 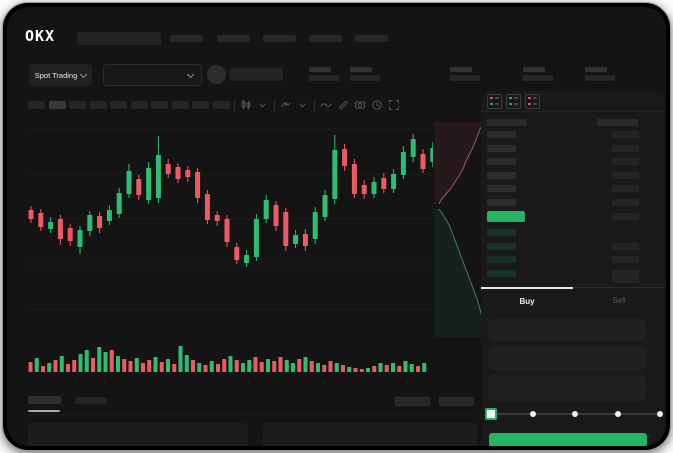 What do you see at coordinates (60, 75) in the screenshot?
I see `market-type-selector: Spot Trading` at bounding box center [60, 75].